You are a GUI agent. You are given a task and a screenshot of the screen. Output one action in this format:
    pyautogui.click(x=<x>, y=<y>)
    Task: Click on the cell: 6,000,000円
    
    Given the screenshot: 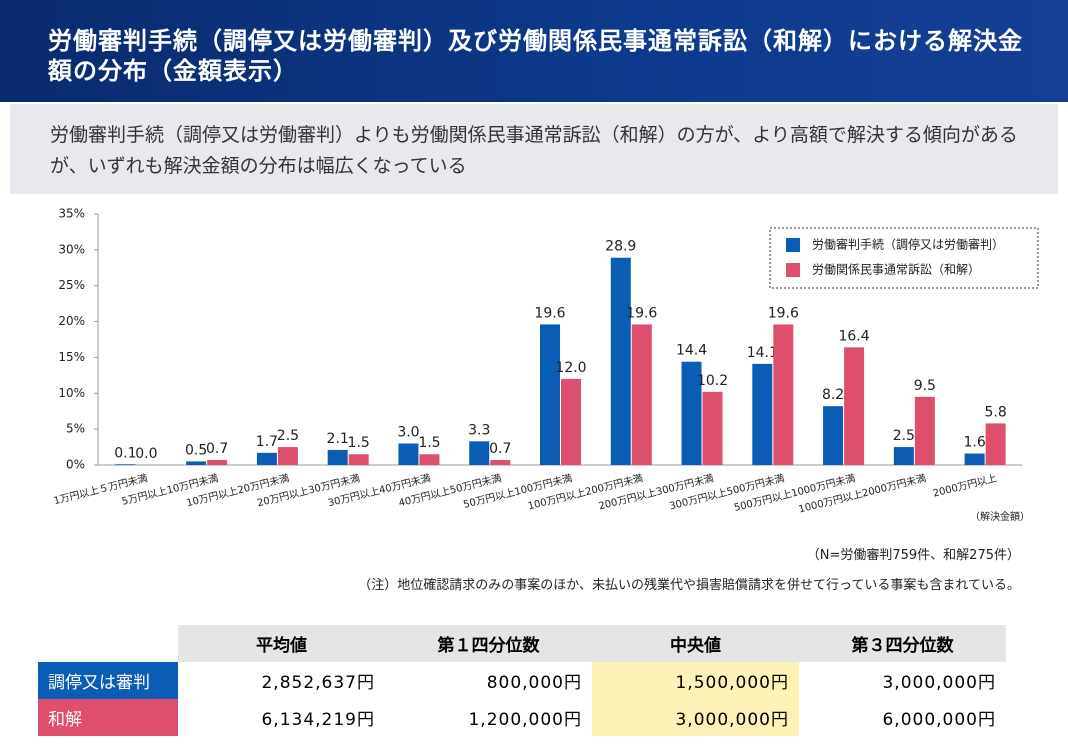 What is the action you would take?
    pyautogui.click(x=939, y=720)
    